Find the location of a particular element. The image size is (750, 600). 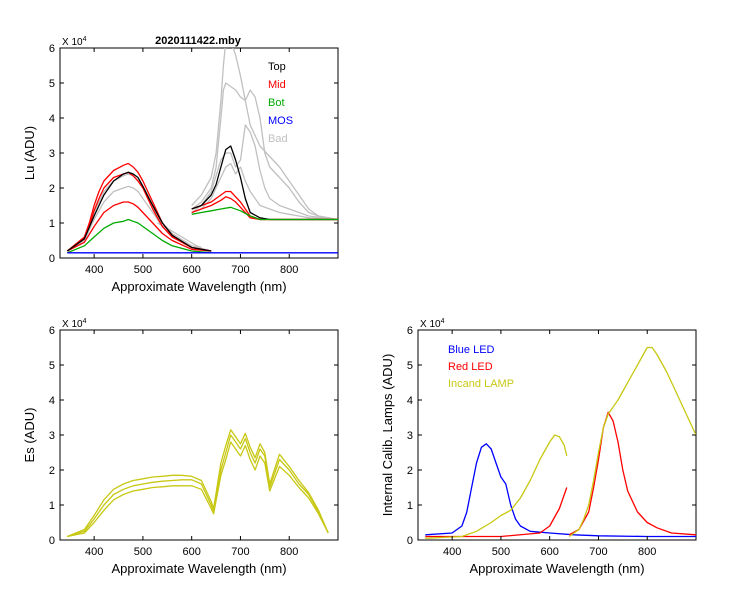

series-line-blue-led is located at coordinates (560, 490).